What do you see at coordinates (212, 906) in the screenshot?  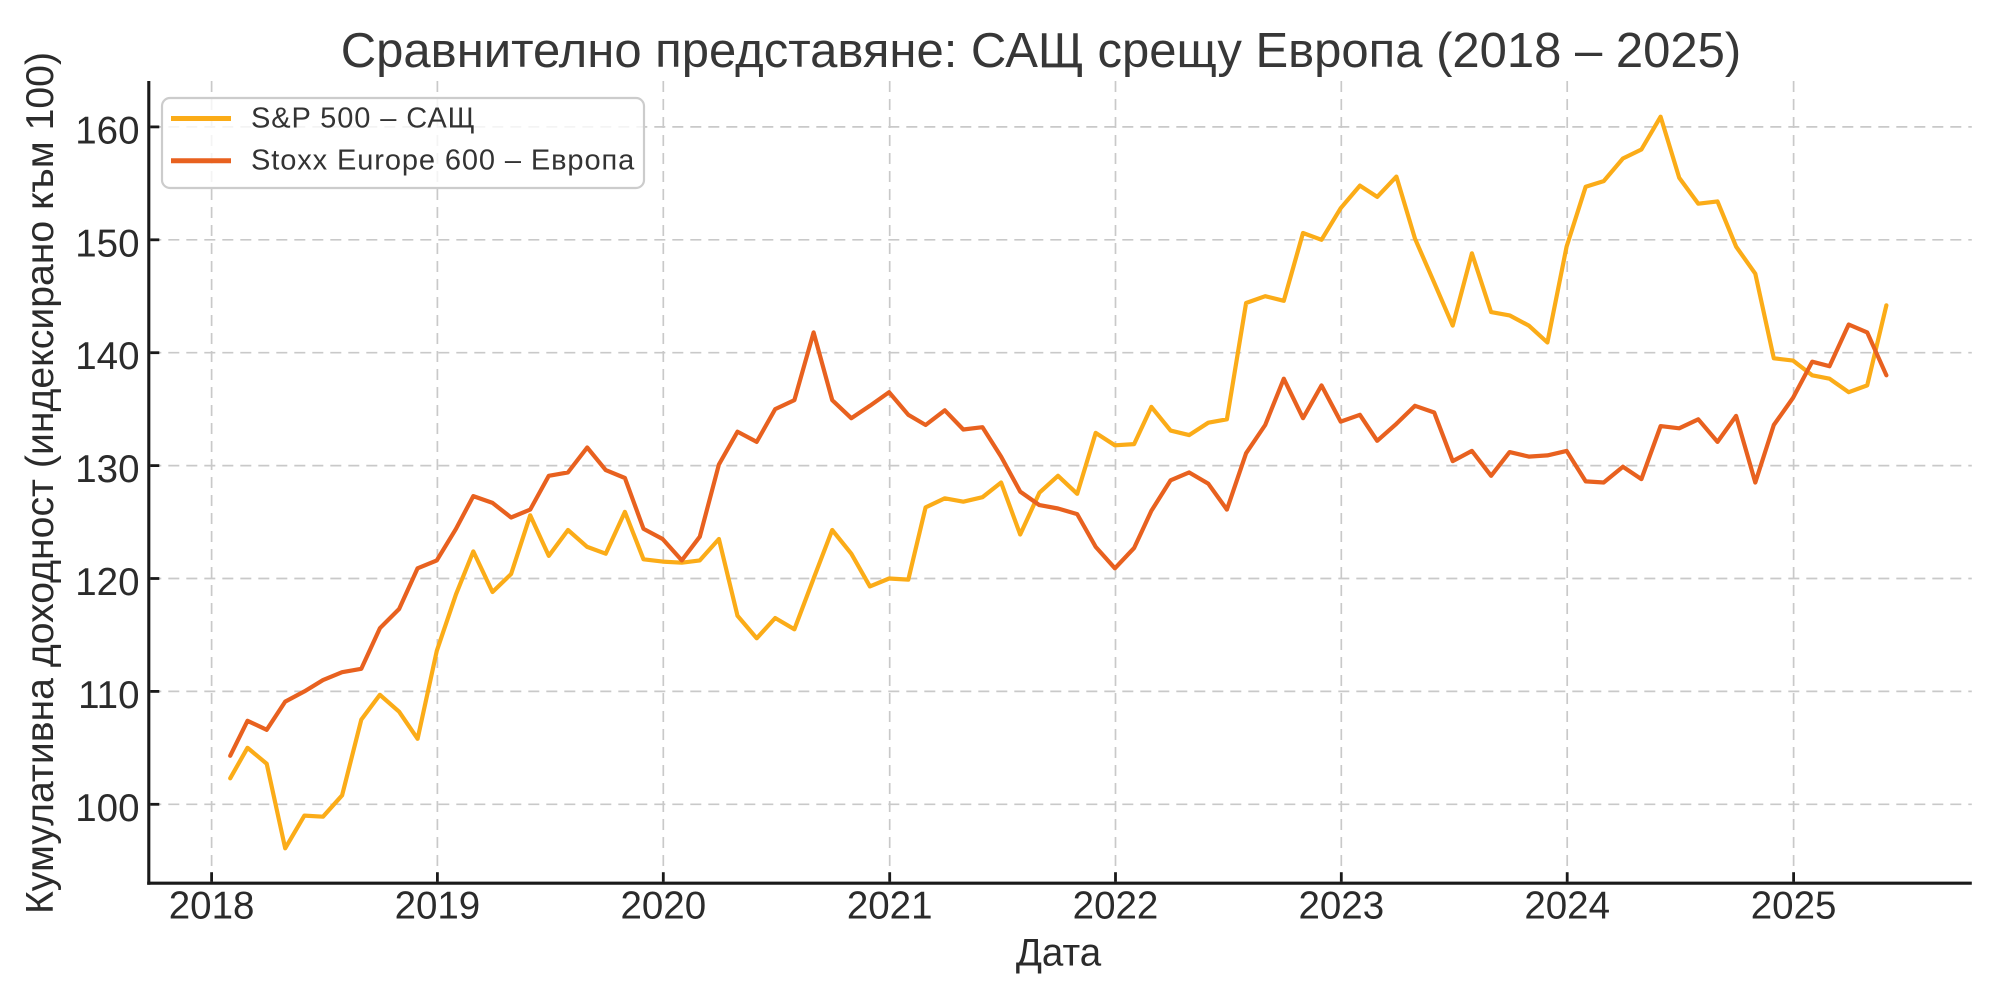 I see `svg-text: 2018` at bounding box center [212, 906].